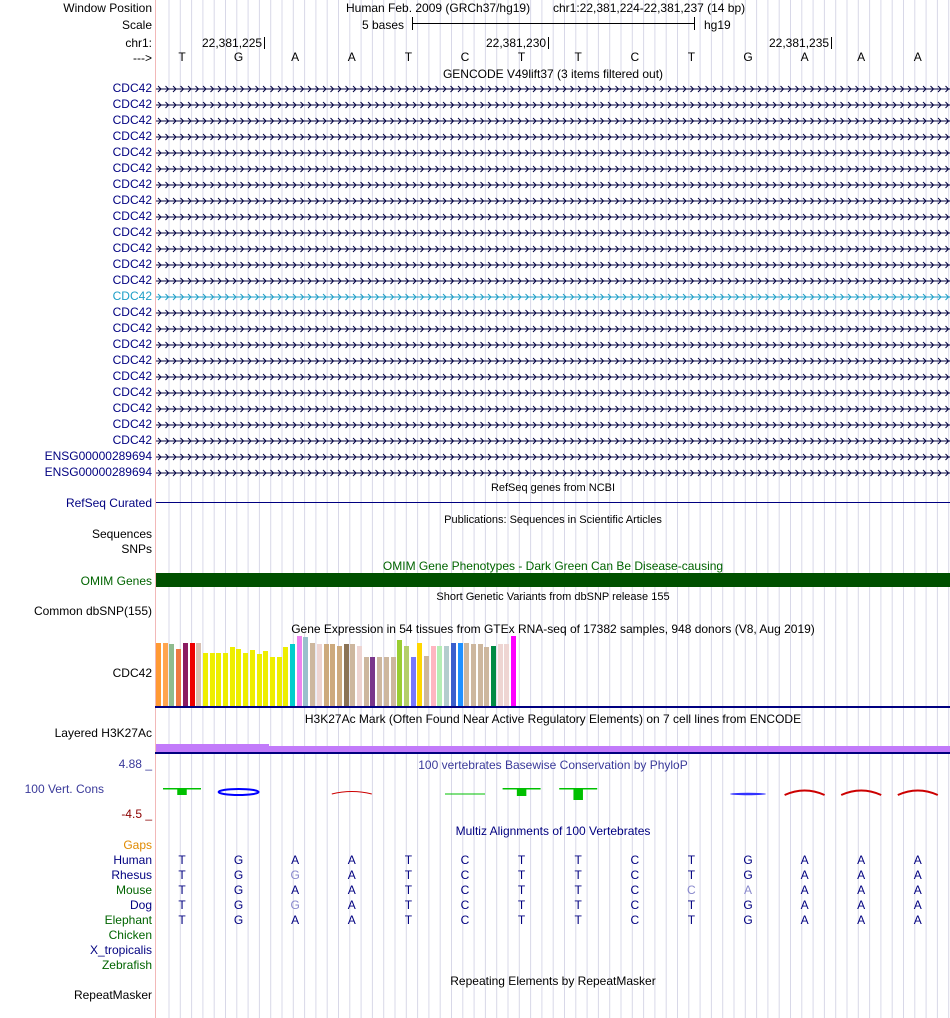 The height and width of the screenshot is (1018, 950). Describe the element at coordinates (140, 905) in the screenshot. I see `multiz-species-label: Dog` at that location.